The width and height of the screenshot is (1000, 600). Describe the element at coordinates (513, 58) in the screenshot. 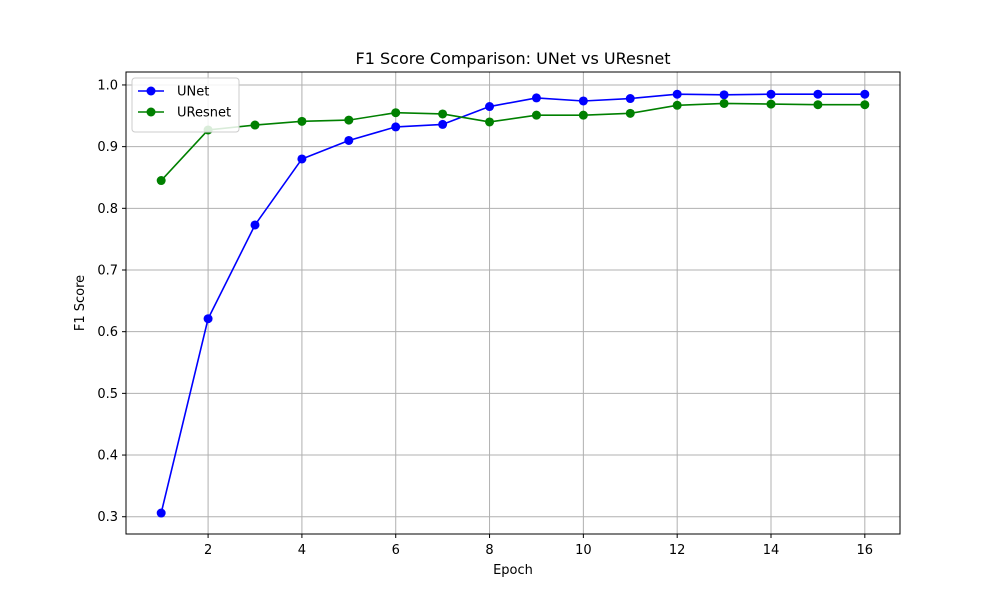

I see `chart-title: F1 Score Comparison: UNet vs UResnet` at that location.